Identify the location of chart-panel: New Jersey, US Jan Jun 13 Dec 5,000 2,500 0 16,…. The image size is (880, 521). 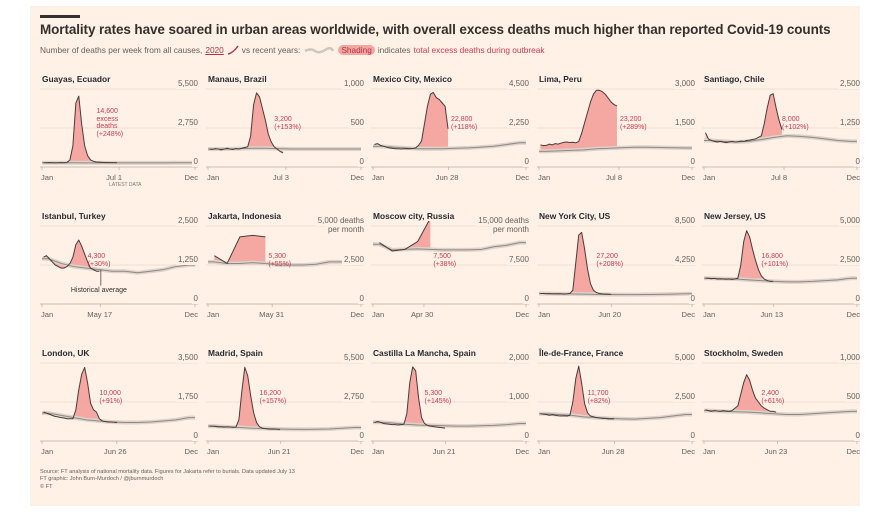
(782, 268).